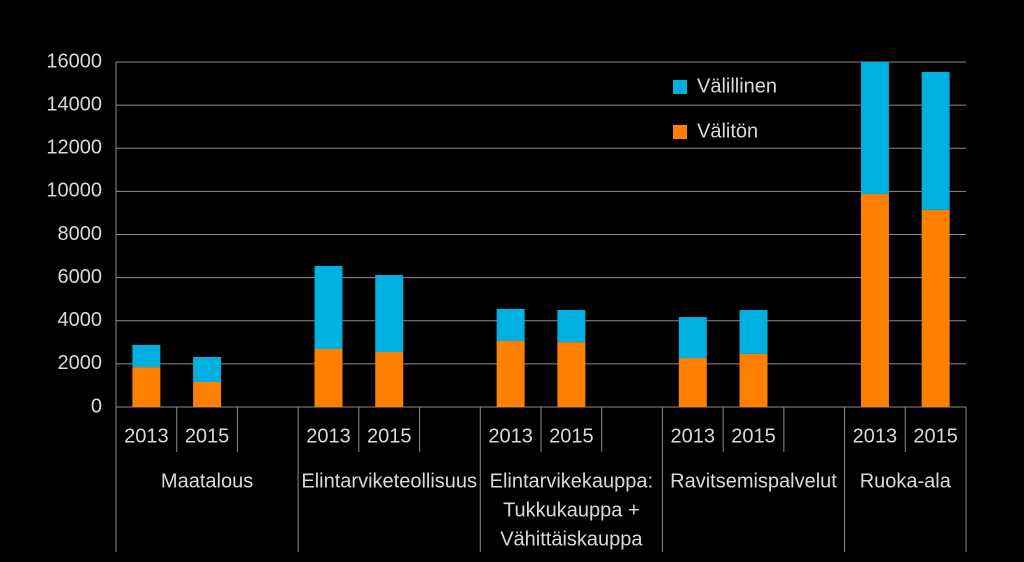  Describe the element at coordinates (207, 481) in the screenshot. I see `group-label: Maatalous` at that location.